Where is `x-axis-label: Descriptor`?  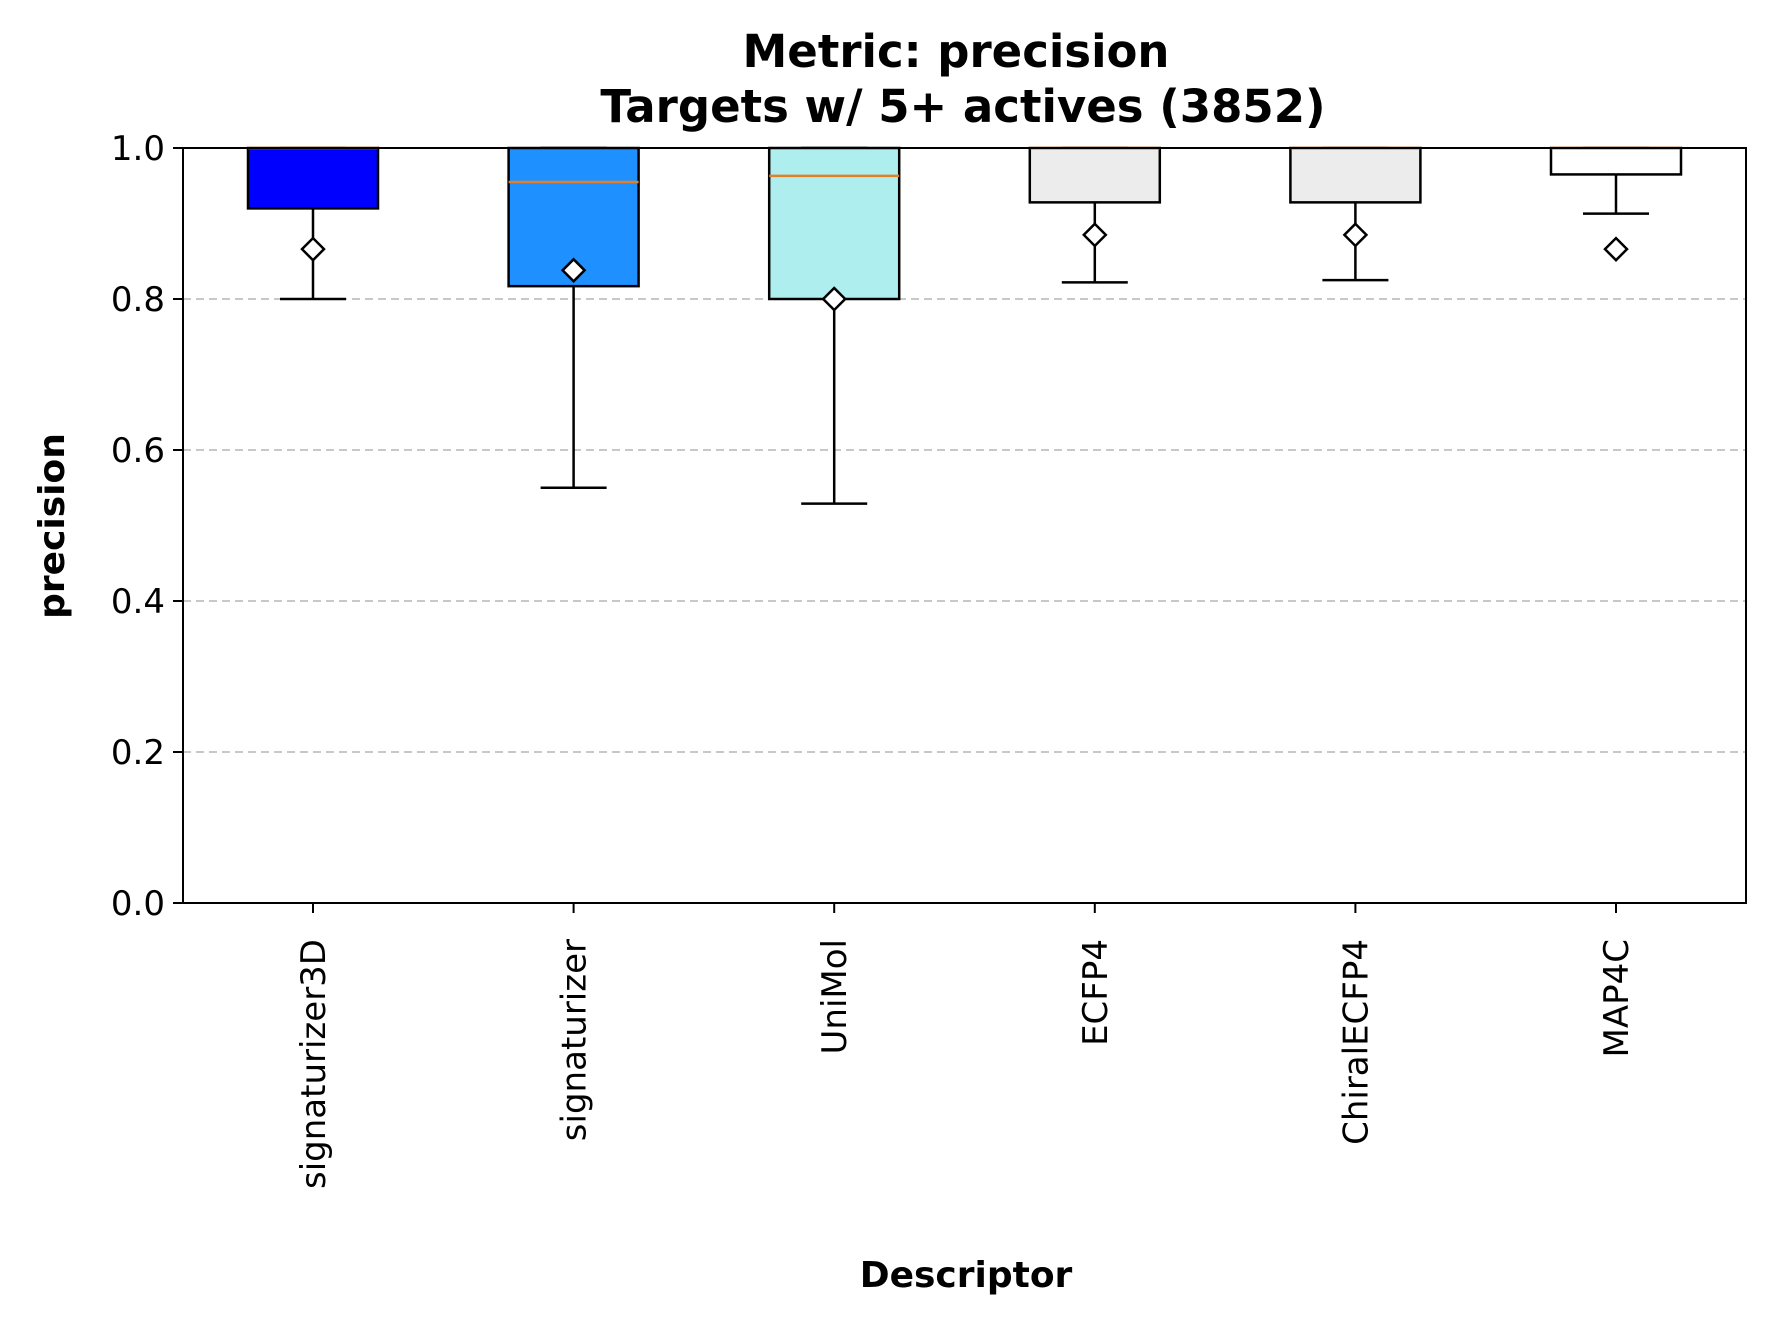 x-axis-label: Descriptor is located at coordinates (966, 1275).